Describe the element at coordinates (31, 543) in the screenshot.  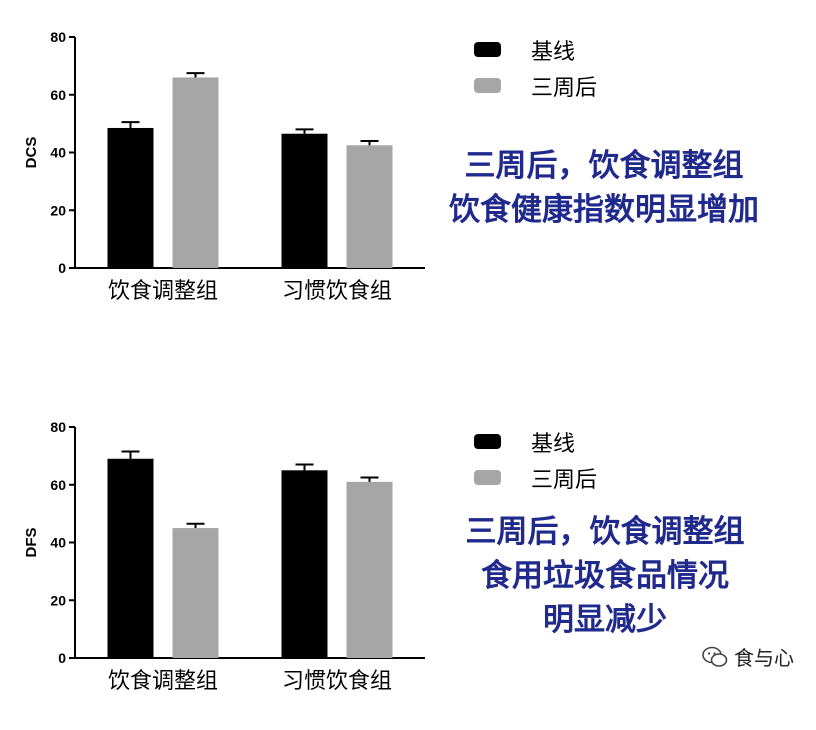
I see `y-axis-label: DFS` at that location.